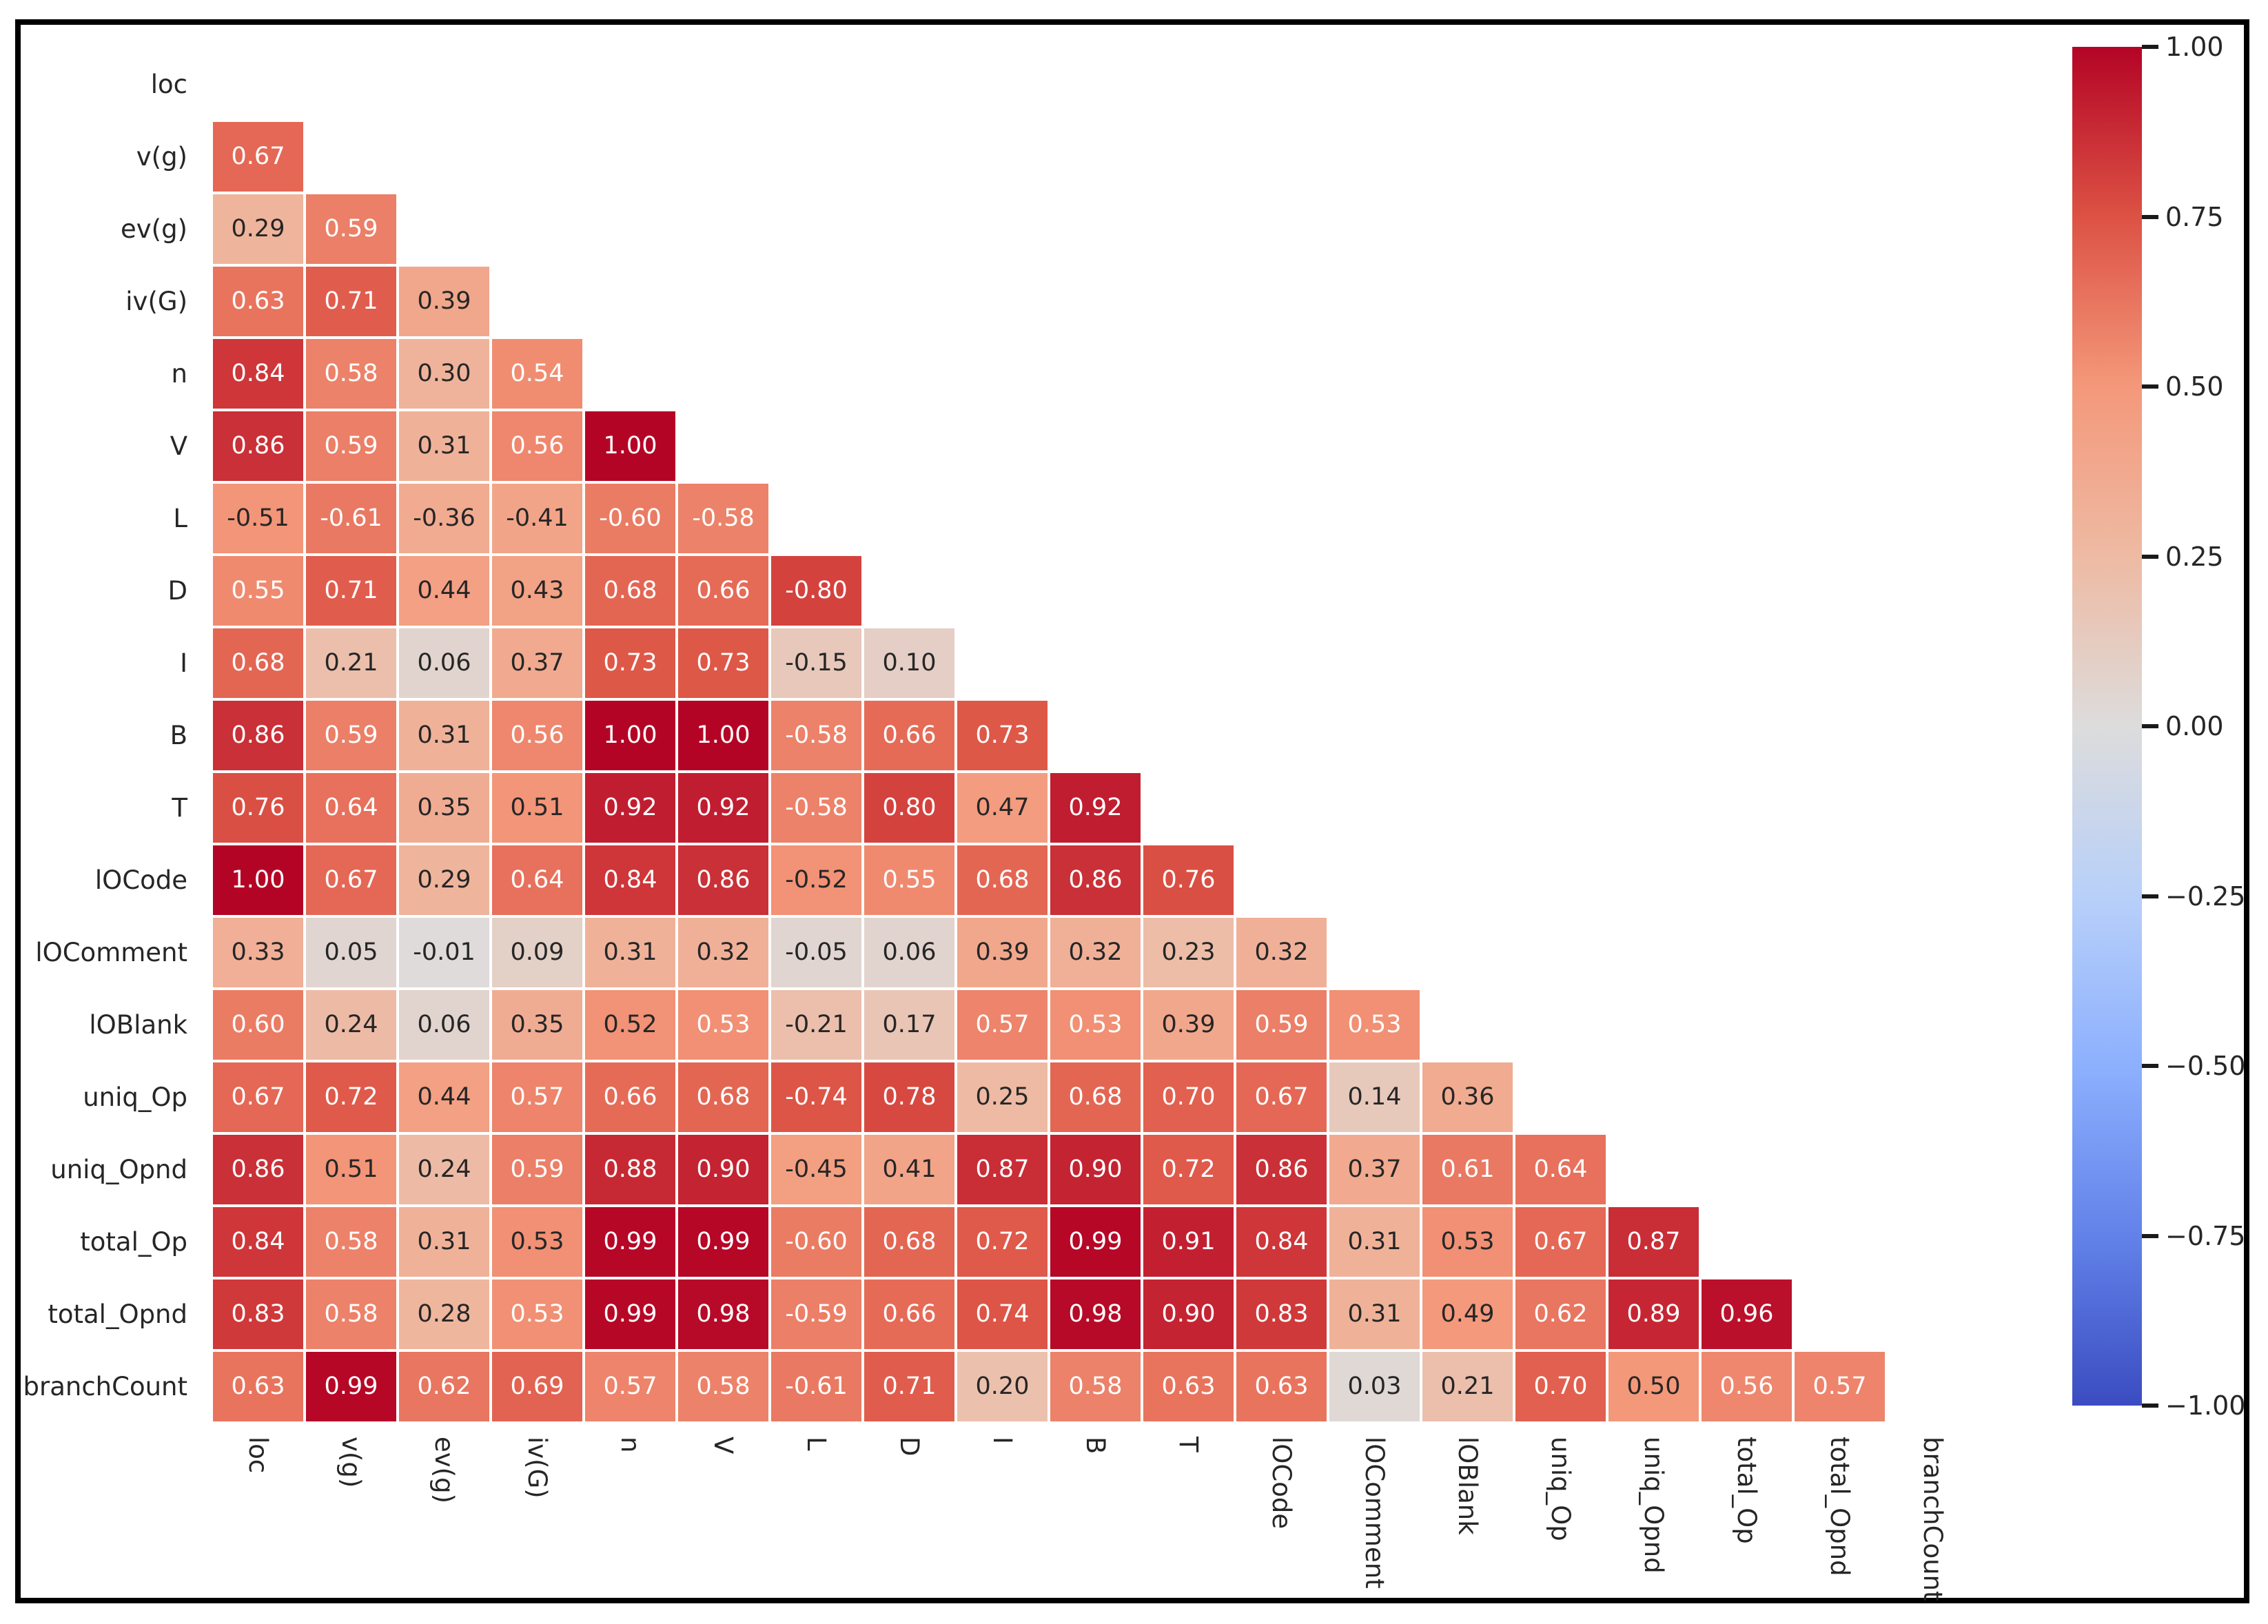  What do you see at coordinates (1560, 1489) in the screenshot?
I see `x-axis-label: uniq_Op` at bounding box center [1560, 1489].